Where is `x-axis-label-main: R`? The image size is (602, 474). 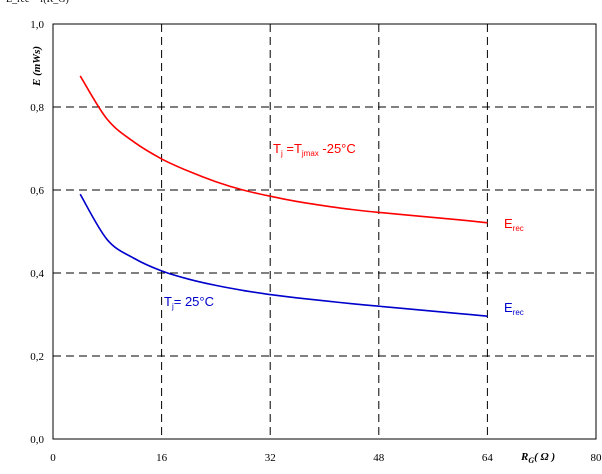 x-axis-label-main: R is located at coordinates (524, 457).